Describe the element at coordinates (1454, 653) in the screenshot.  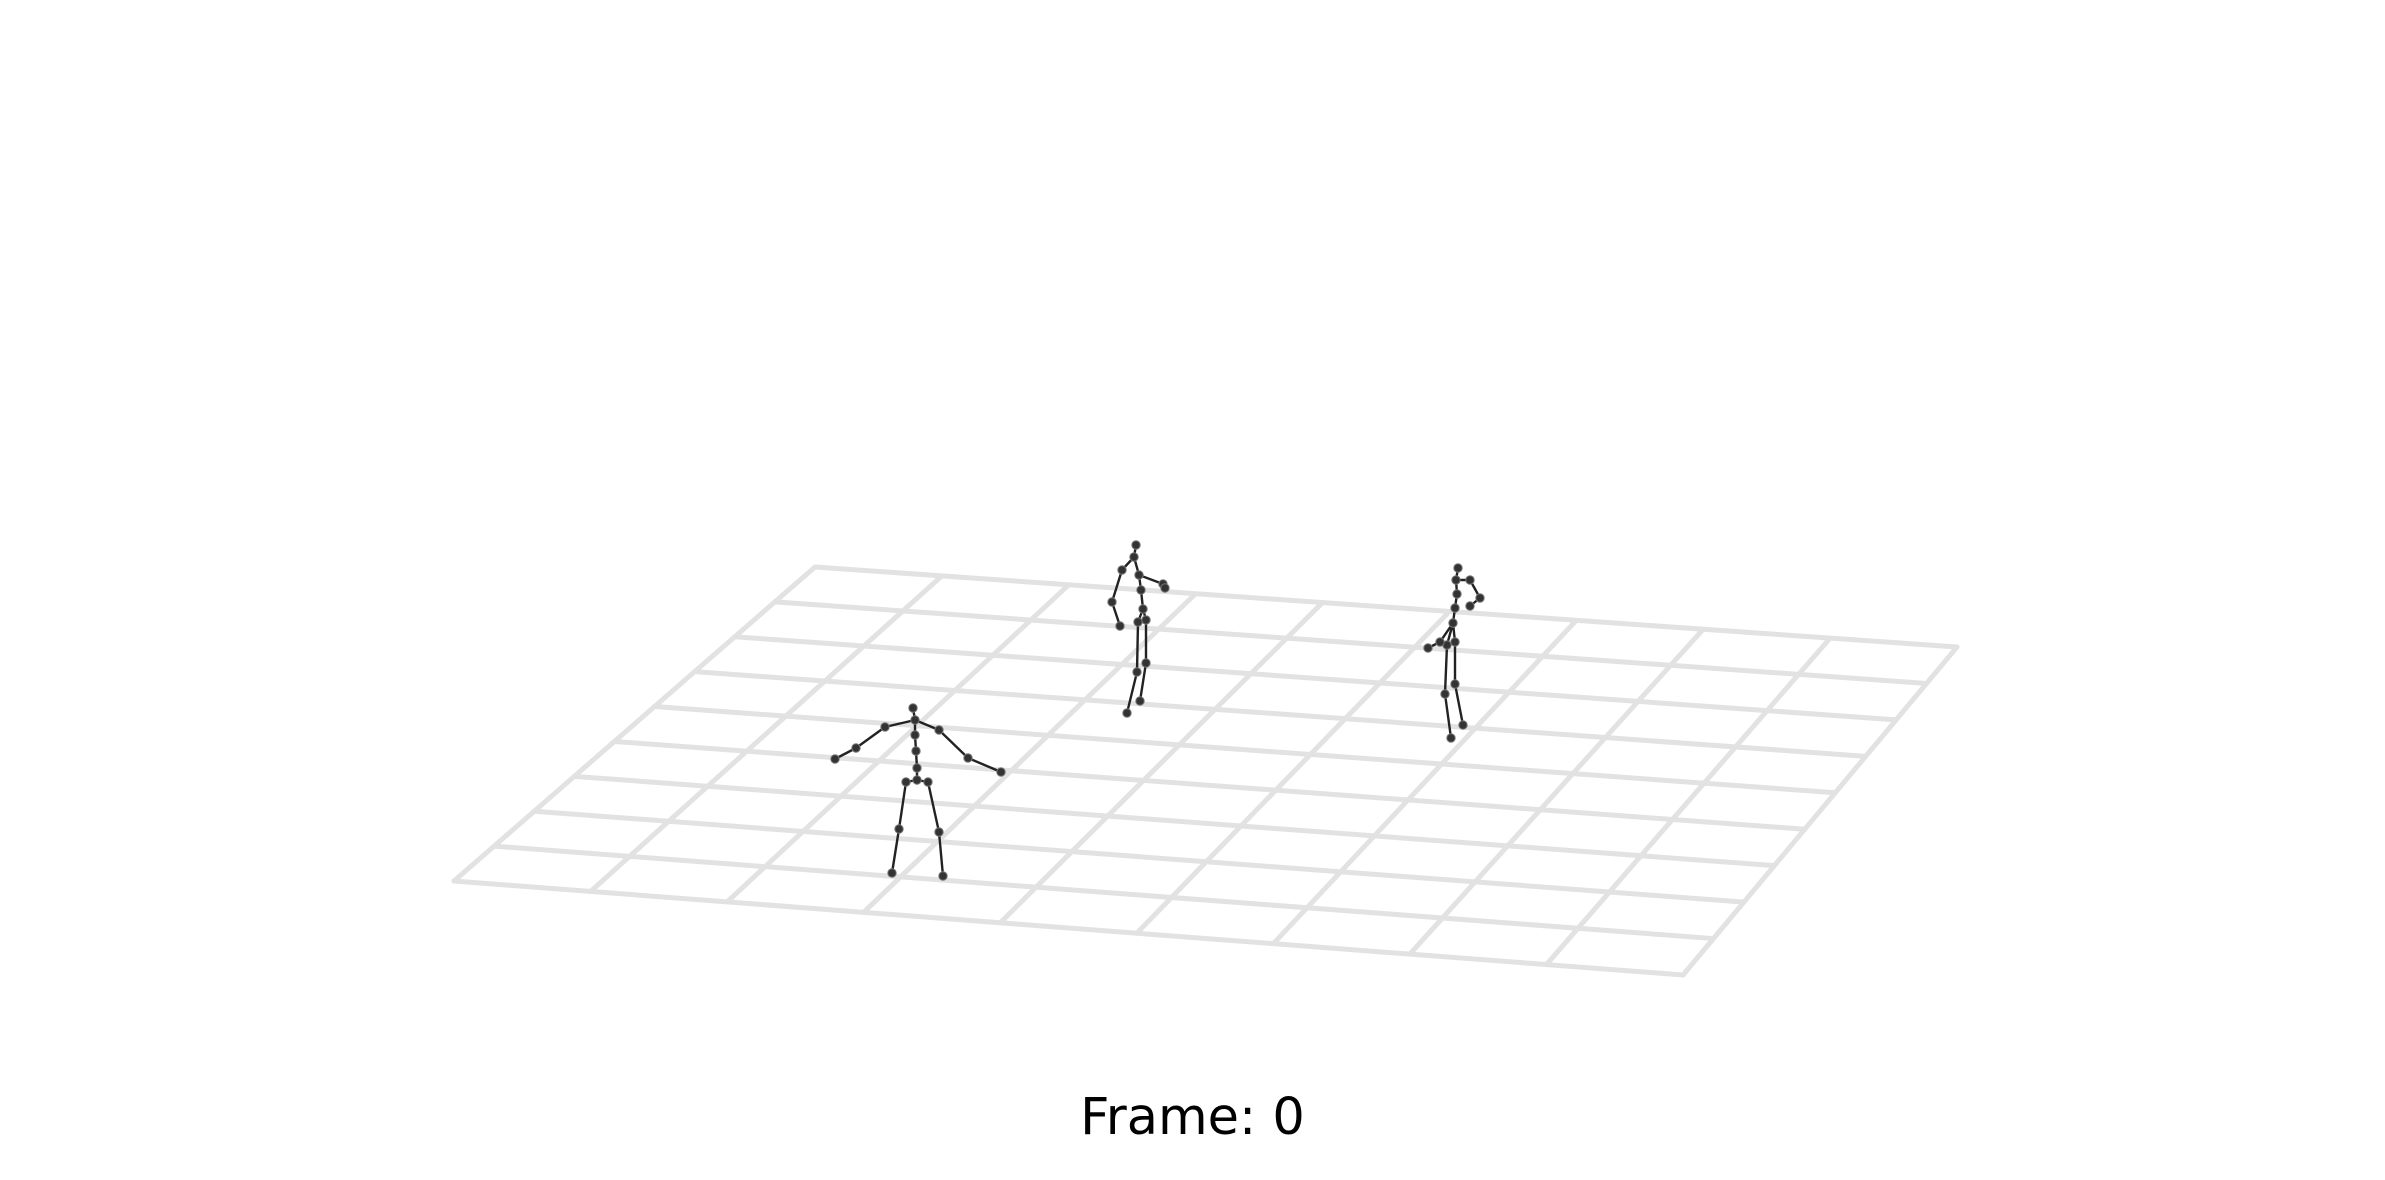
I see `skeleton-right` at that location.